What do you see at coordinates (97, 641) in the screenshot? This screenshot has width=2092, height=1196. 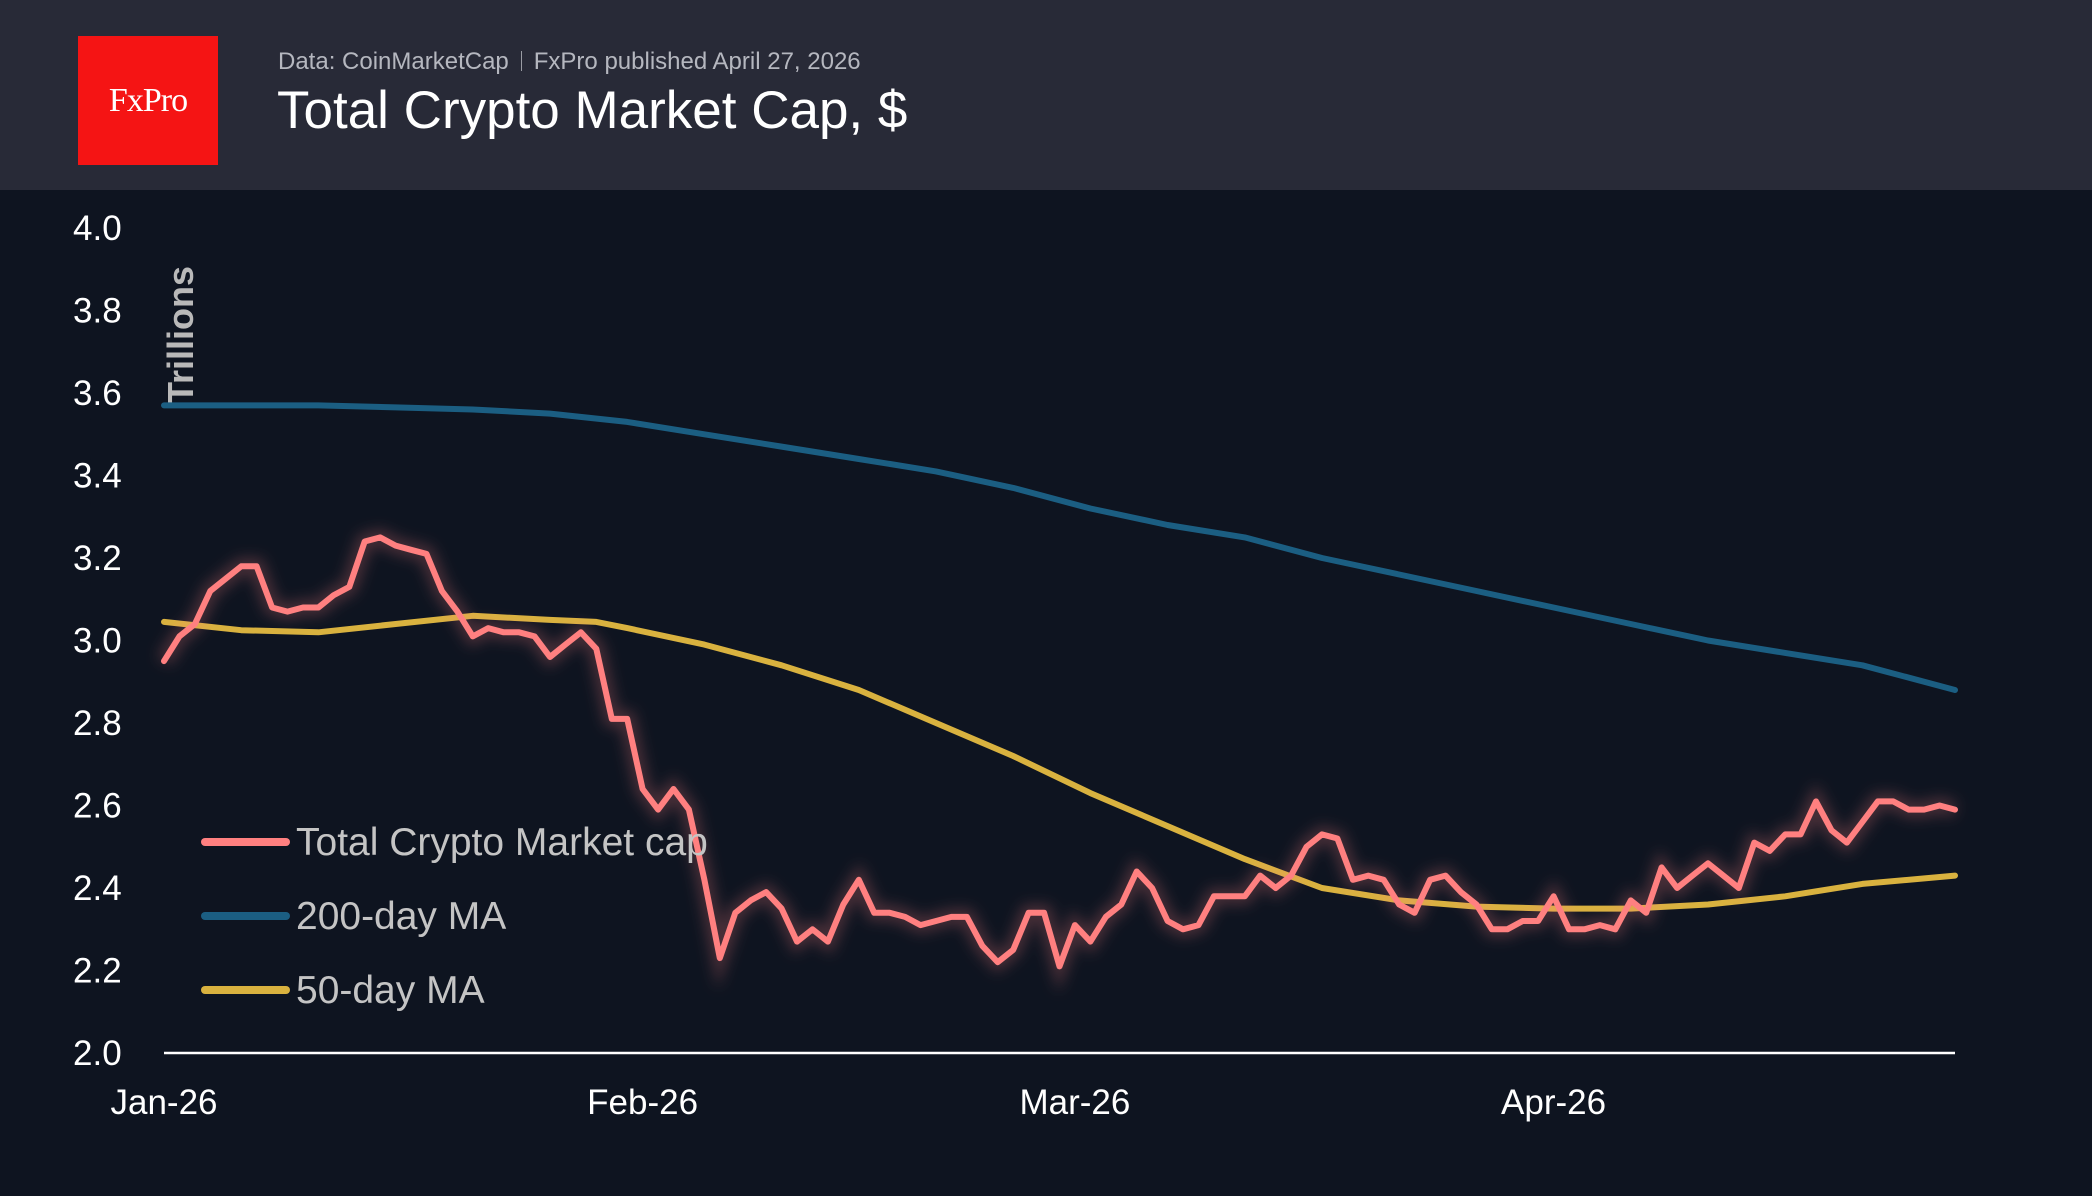 I see `y-tick-label: 3.0` at bounding box center [97, 641].